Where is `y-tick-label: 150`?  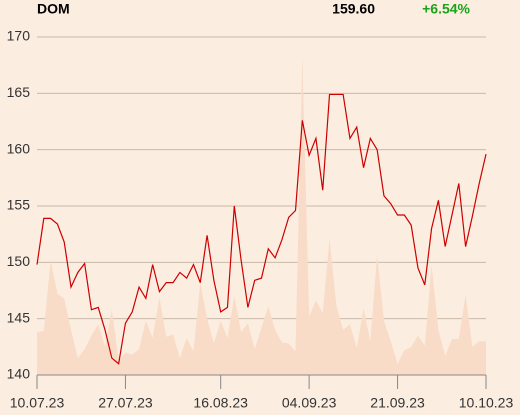
y-tick-label: 150 is located at coordinates (19, 261).